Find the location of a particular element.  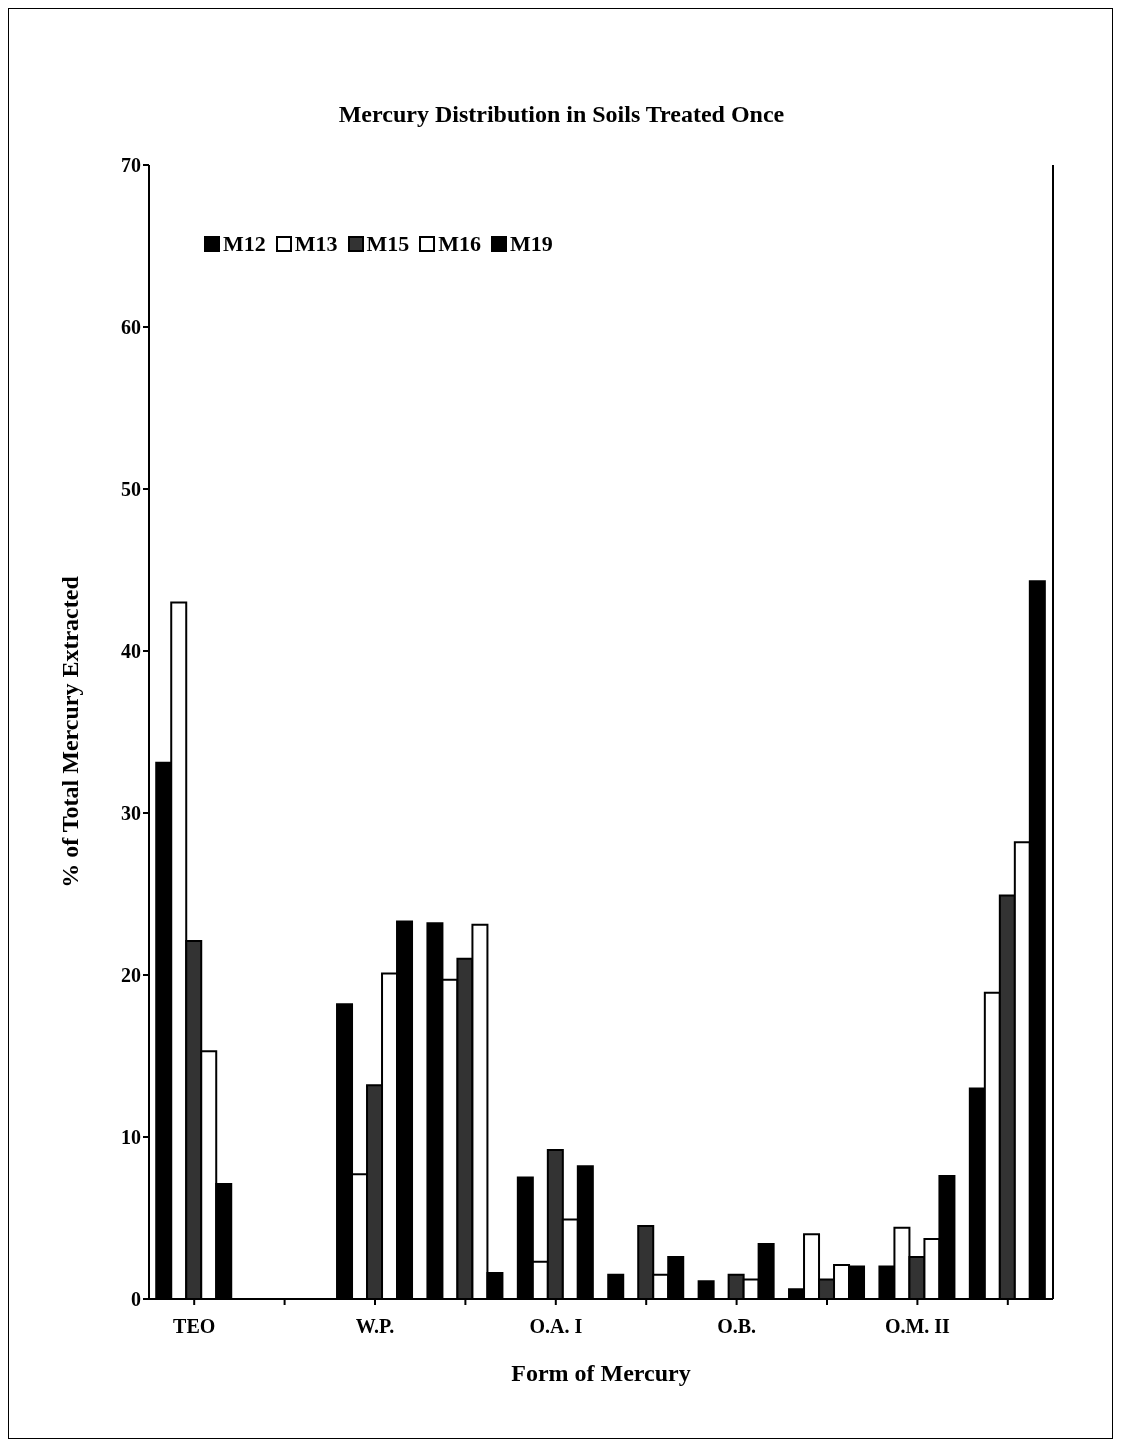

y-tick-label: 60 is located at coordinates (131, 327).